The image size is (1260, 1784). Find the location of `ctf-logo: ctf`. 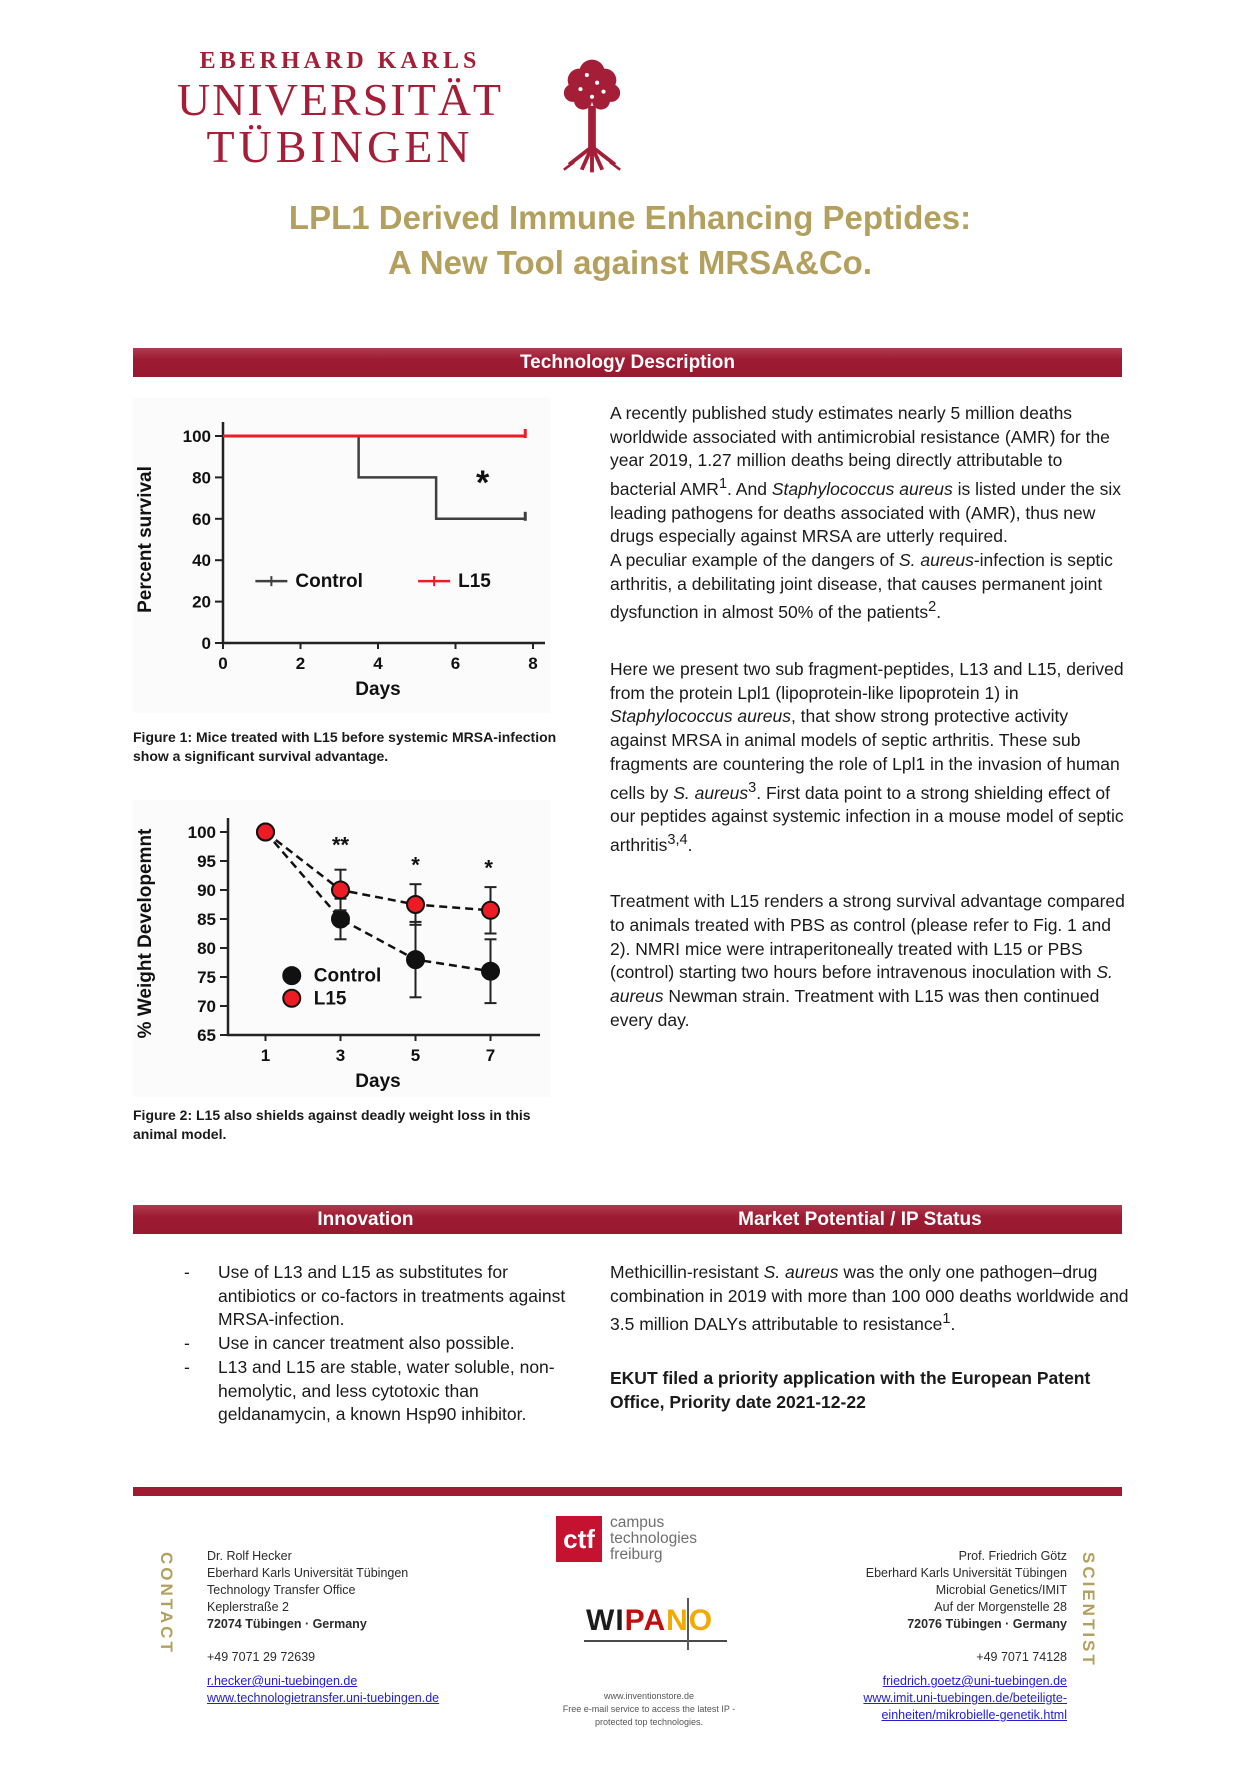

ctf-logo: ctf is located at coordinates (579, 1539).